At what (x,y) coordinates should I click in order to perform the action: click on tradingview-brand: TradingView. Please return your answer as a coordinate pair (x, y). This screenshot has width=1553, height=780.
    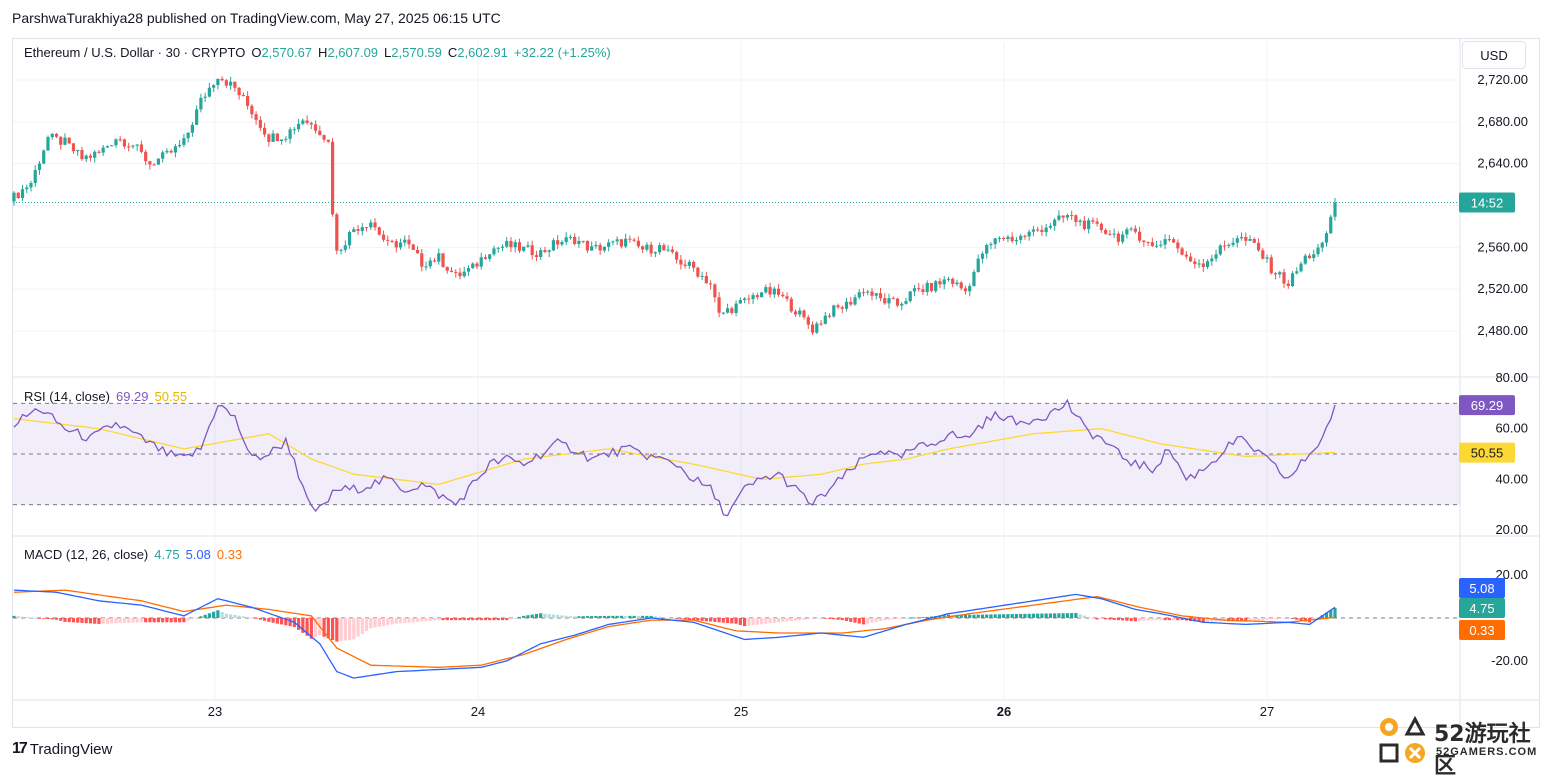
    Looking at the image, I should click on (71, 749).